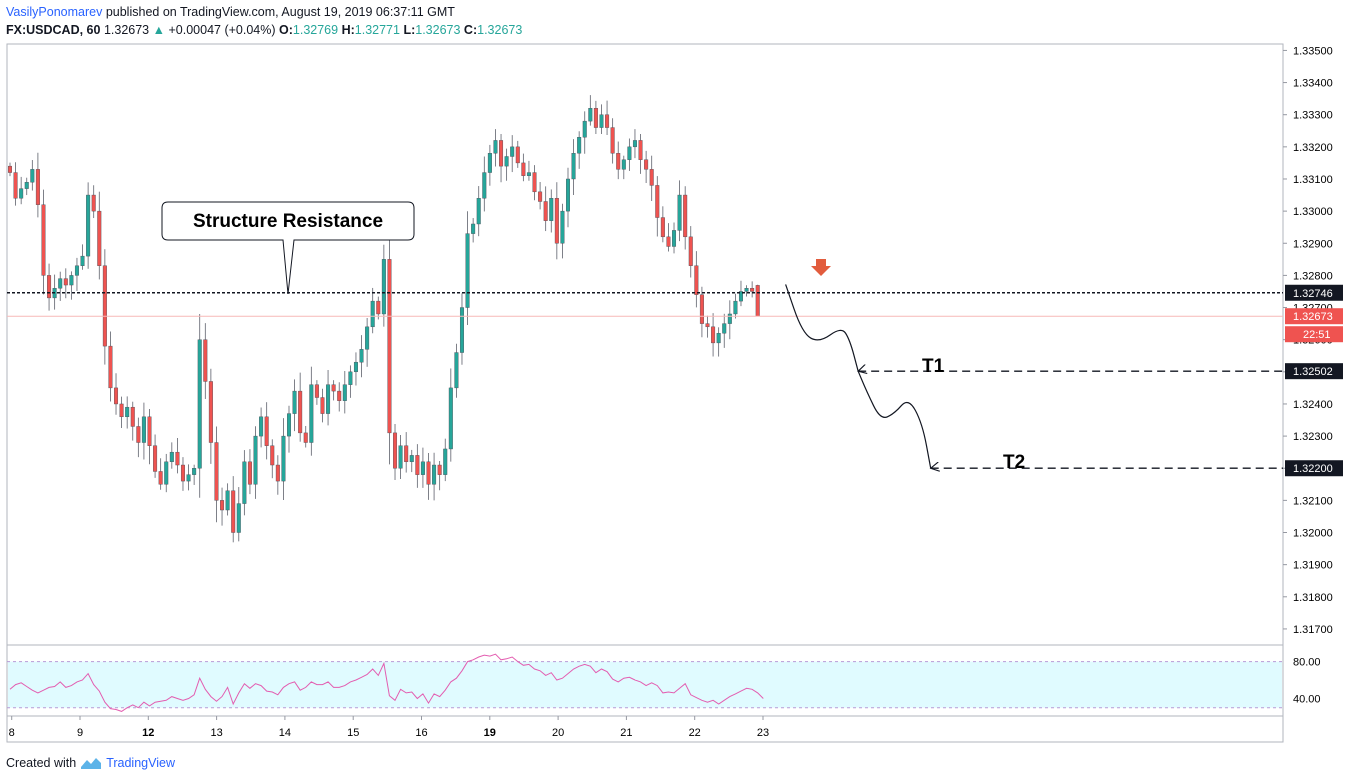 This screenshot has height=782, width=1348. Describe the element at coordinates (389, 727) in the screenshot. I see `time-axis: 8 9 12 13 14 15 16 19 20 21 22 23` at that location.